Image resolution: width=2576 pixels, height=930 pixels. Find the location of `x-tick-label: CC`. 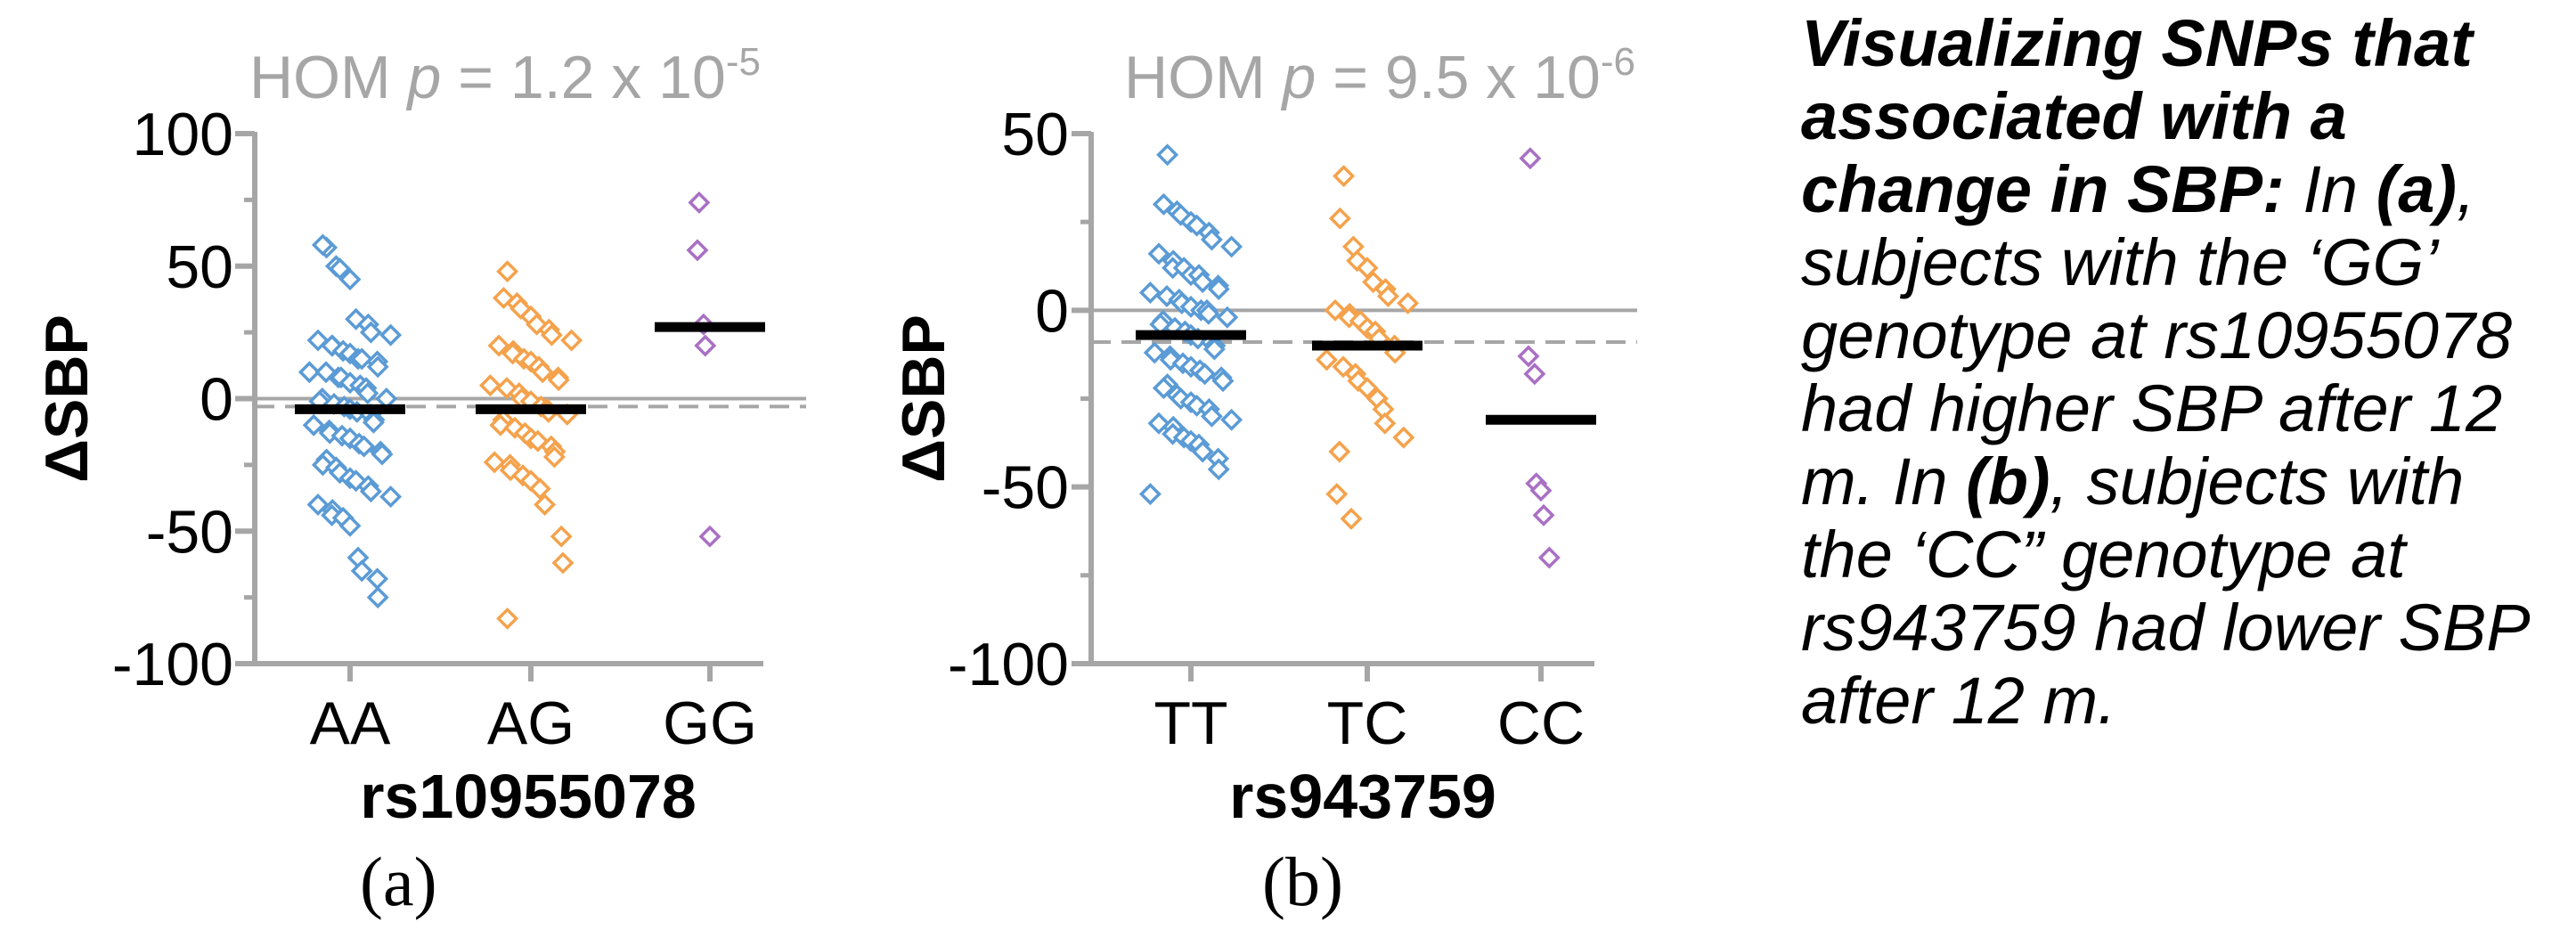

x-tick-label: CC is located at coordinates (1541, 723).